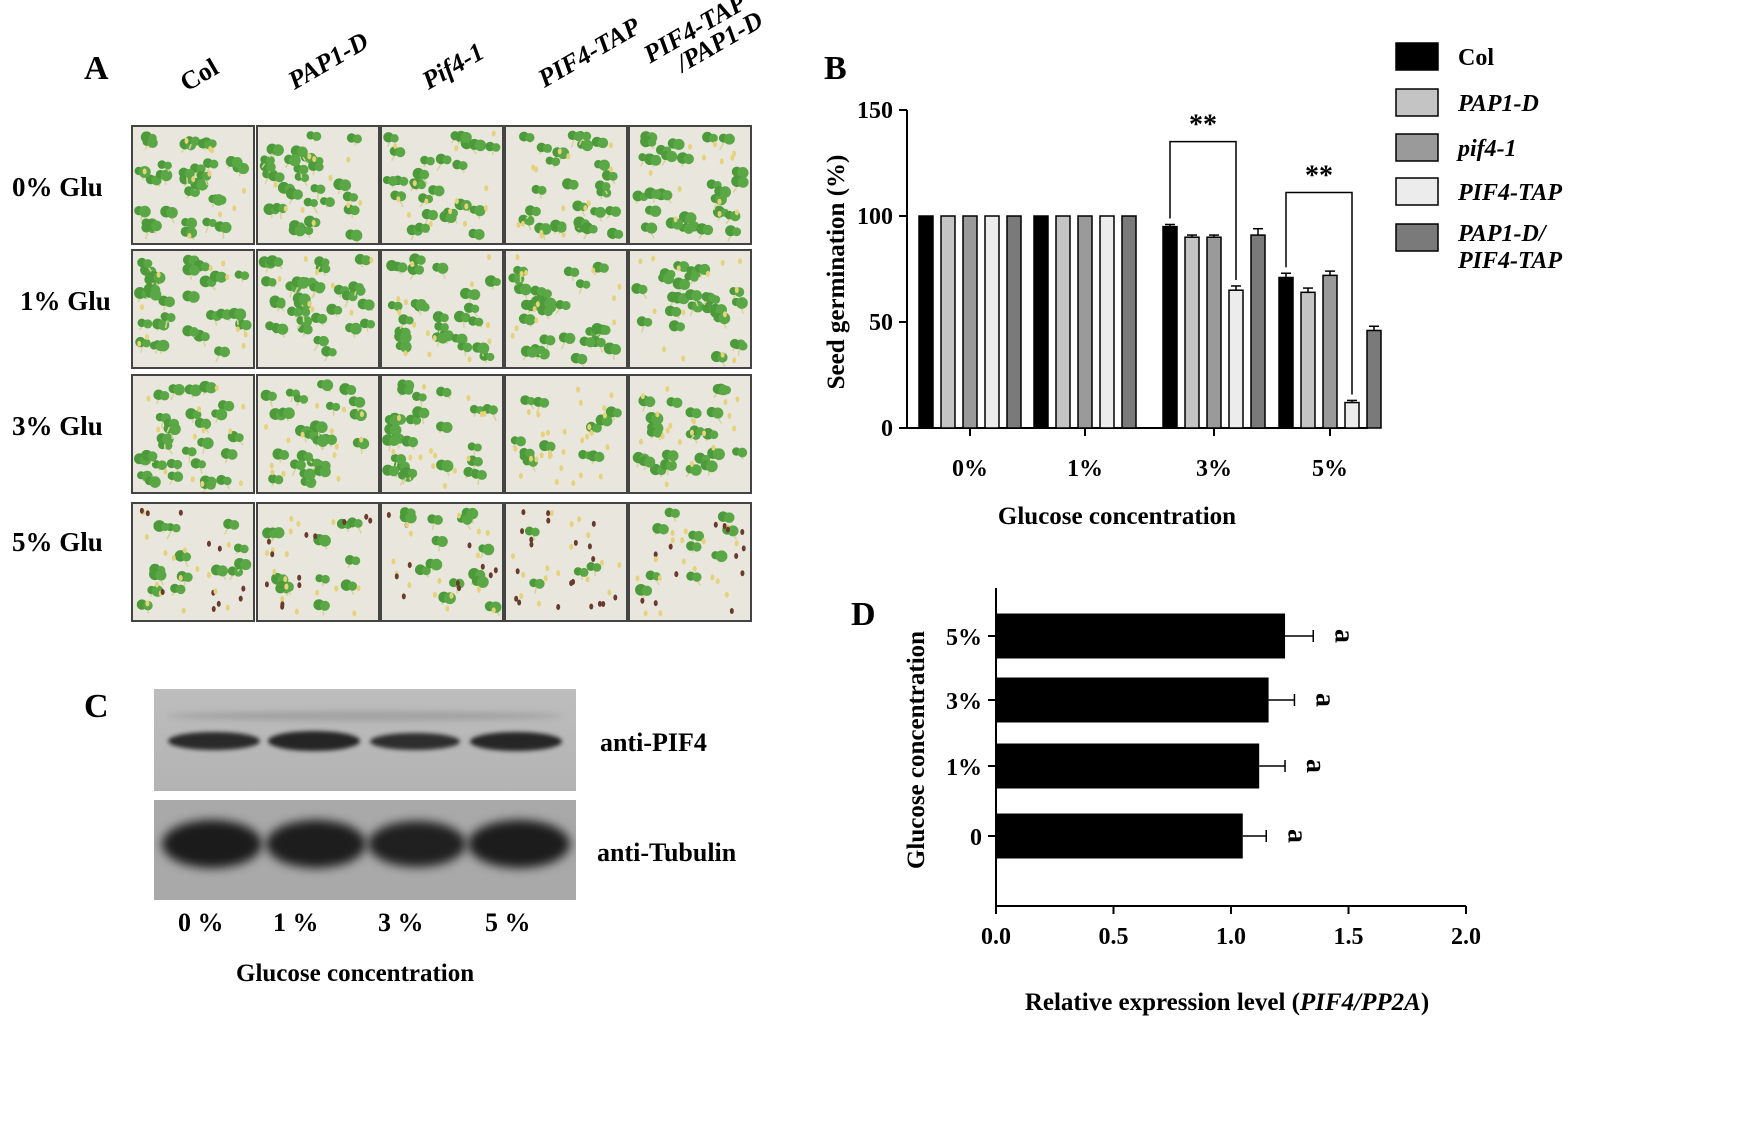 The height and width of the screenshot is (1127, 1743). What do you see at coordinates (1085, 469) in the screenshot?
I see `germination-x-tick-label: 1%` at bounding box center [1085, 469].